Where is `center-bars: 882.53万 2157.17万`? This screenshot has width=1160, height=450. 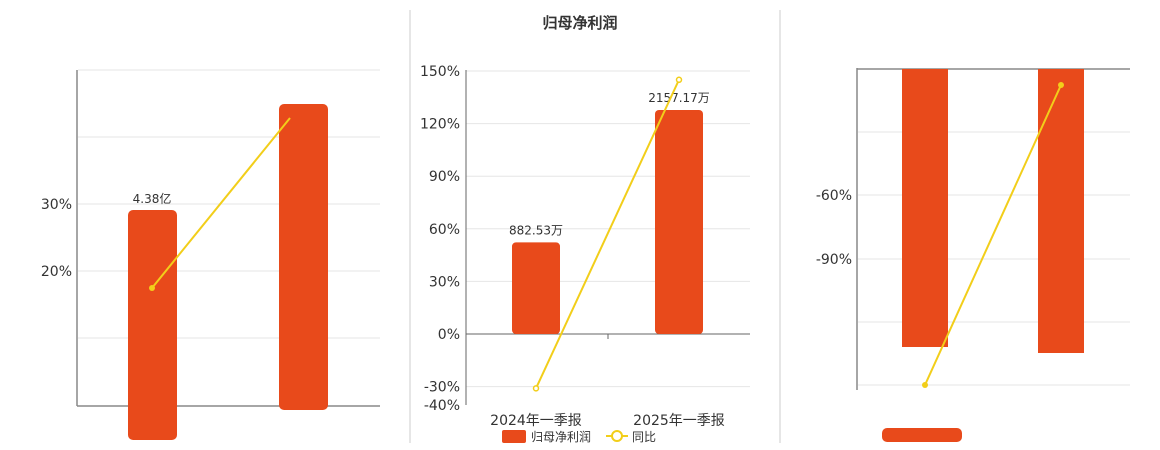 center-bars: 882.53万 2157.17万 is located at coordinates (609, 212).